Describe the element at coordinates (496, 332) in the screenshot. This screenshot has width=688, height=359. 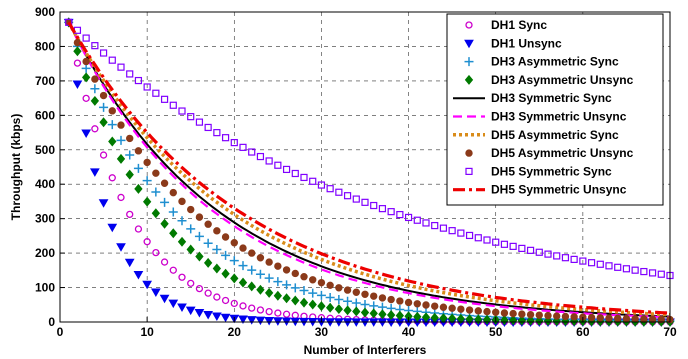
I see `x-tick-label: 50` at that location.